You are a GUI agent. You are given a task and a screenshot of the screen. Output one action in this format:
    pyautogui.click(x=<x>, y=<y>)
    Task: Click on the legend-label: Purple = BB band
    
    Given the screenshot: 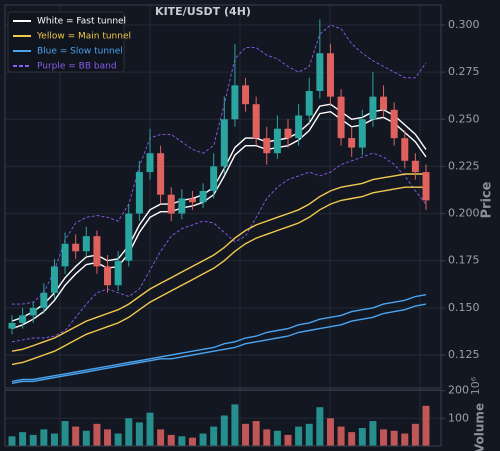 What is the action you would take?
    pyautogui.click(x=77, y=67)
    